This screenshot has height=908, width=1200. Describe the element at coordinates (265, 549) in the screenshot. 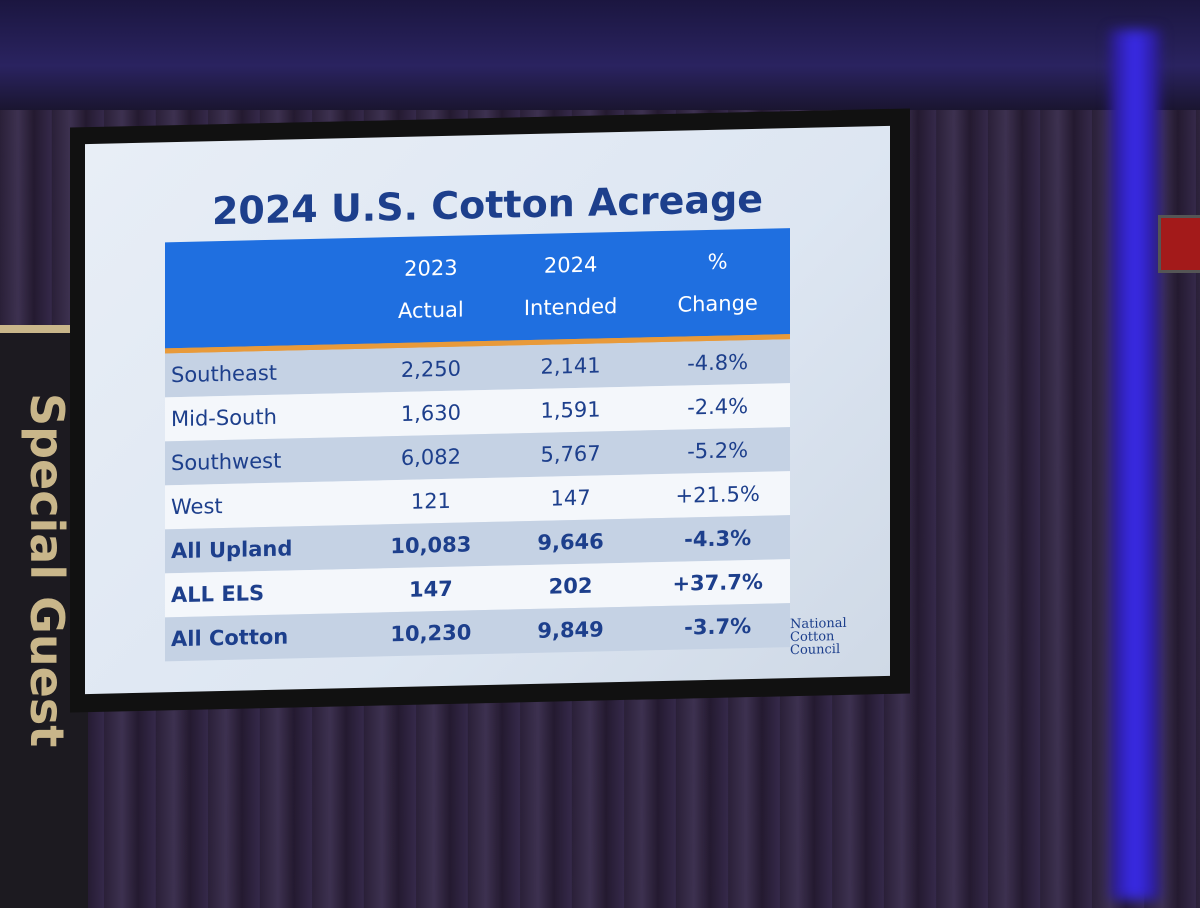

I see `region-cell: All Upland` at that location.